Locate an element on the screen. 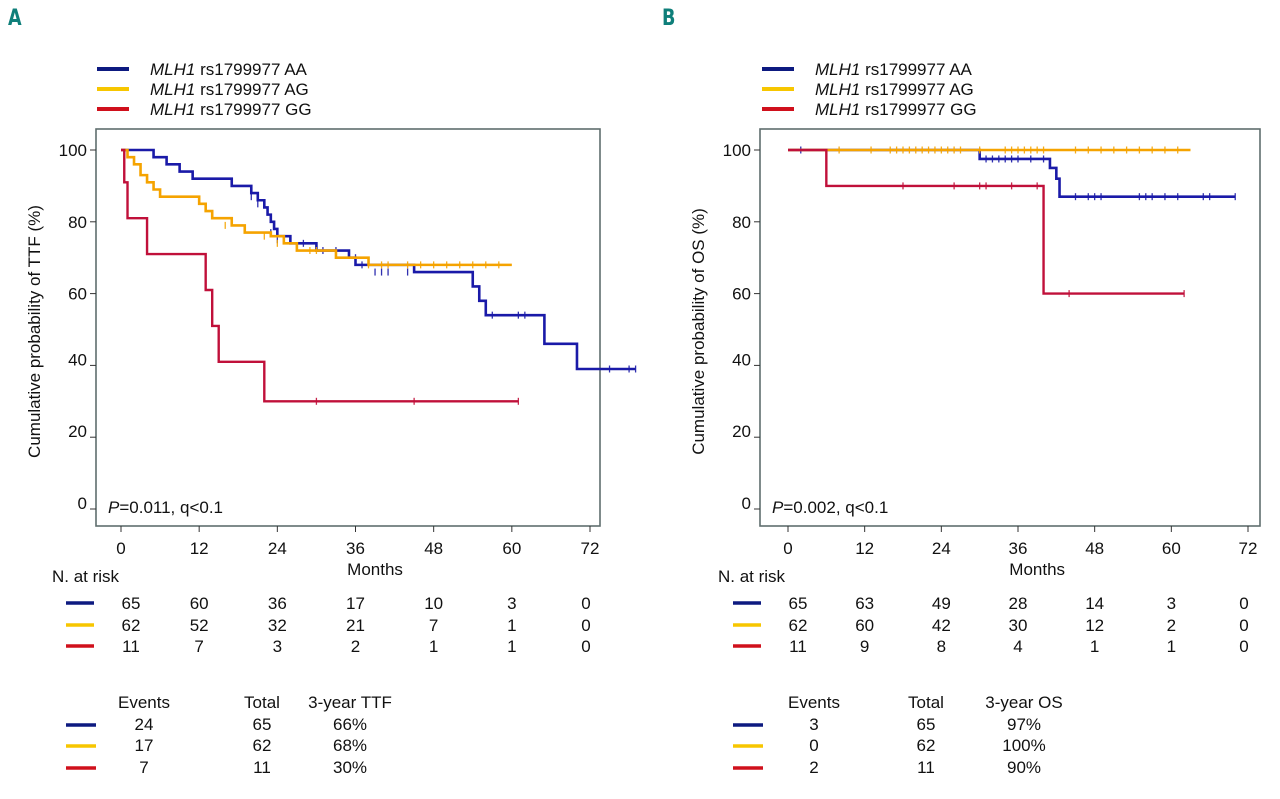 This screenshot has width=1280, height=799. n-at-risk-value: 17 is located at coordinates (355, 603).